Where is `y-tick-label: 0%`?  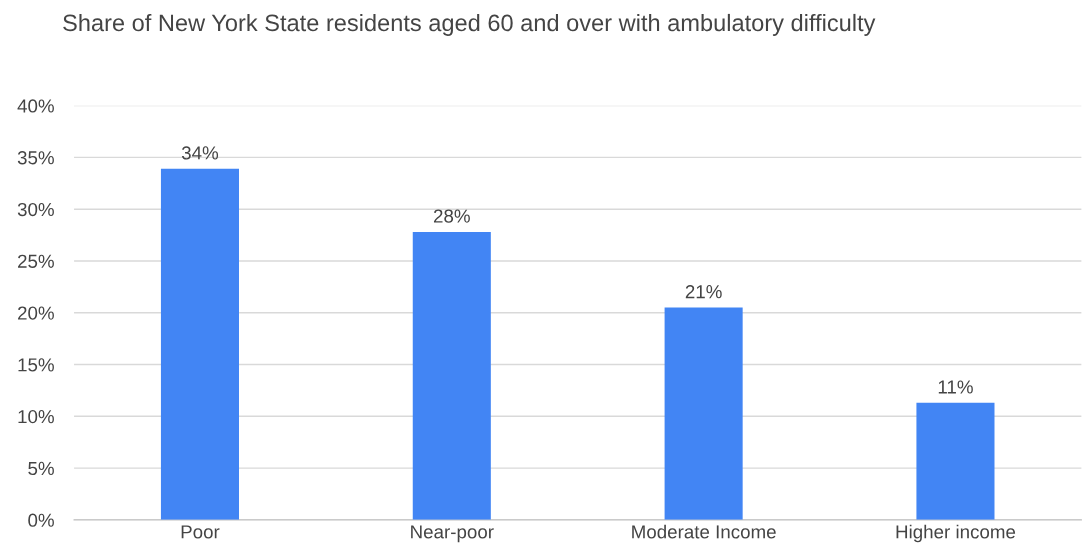
y-tick-label: 0% is located at coordinates (41, 520).